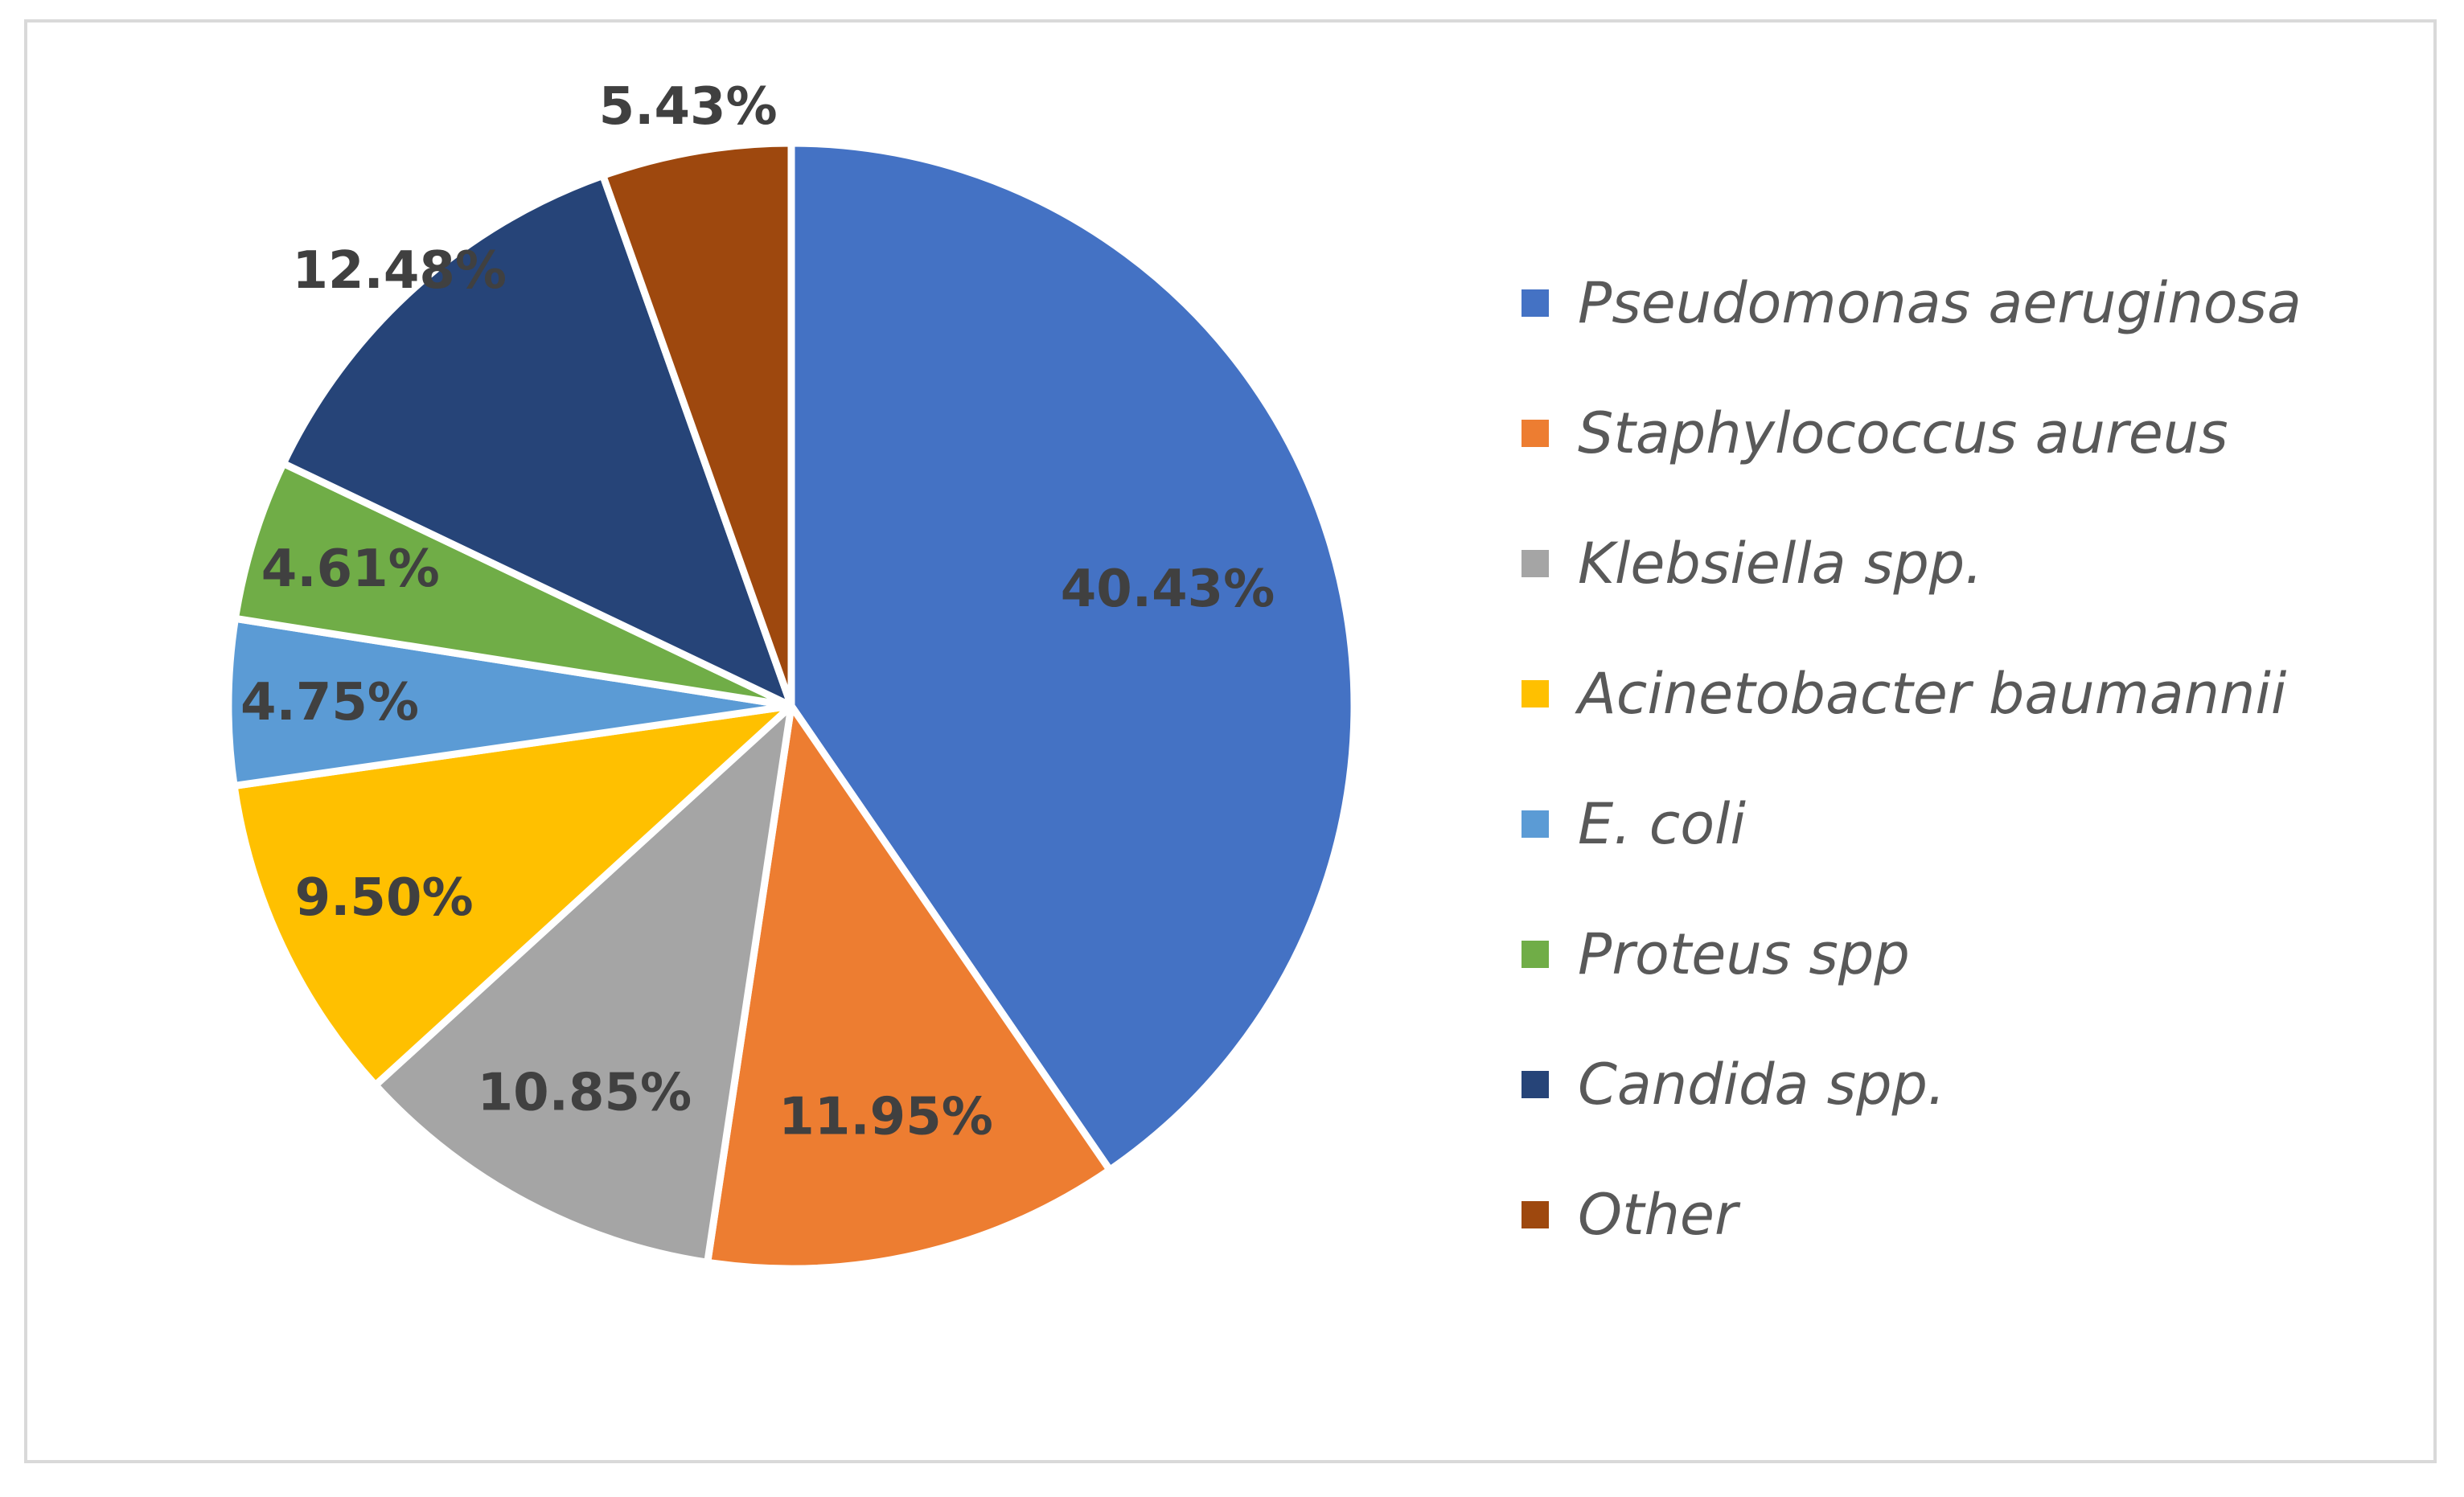 The width and height of the screenshot is (2464, 1497). What do you see at coordinates (329, 702) in the screenshot?
I see `data-label-e-coli: 4.75%` at bounding box center [329, 702].